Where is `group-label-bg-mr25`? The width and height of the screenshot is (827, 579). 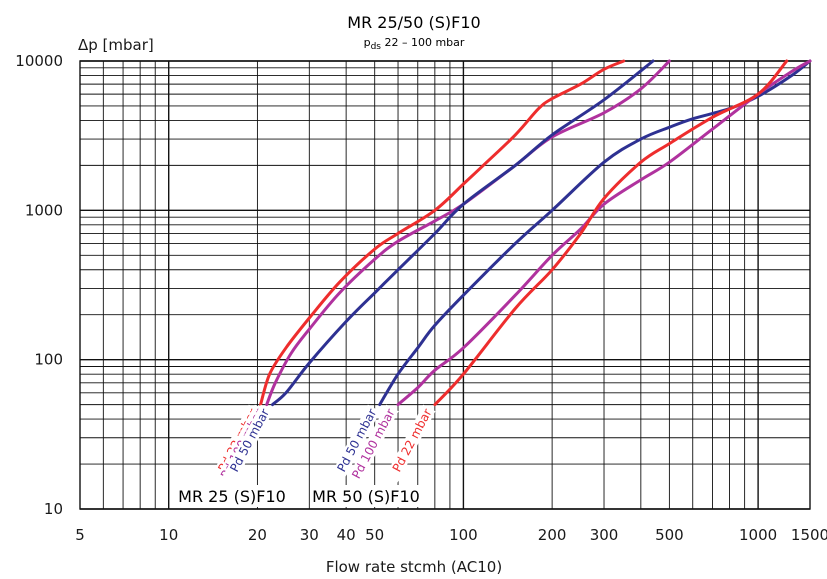
group-label-bg-mr25 is located at coordinates (232, 496).